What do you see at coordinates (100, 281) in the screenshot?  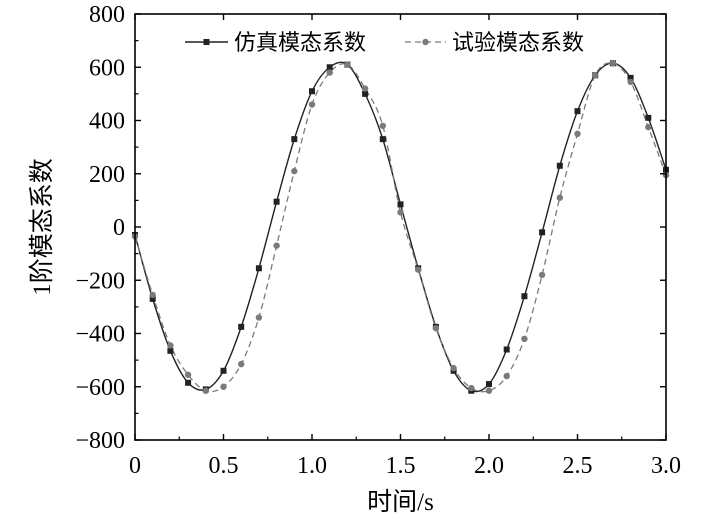 I see `y-tick-label-3: −200` at bounding box center [100, 281].